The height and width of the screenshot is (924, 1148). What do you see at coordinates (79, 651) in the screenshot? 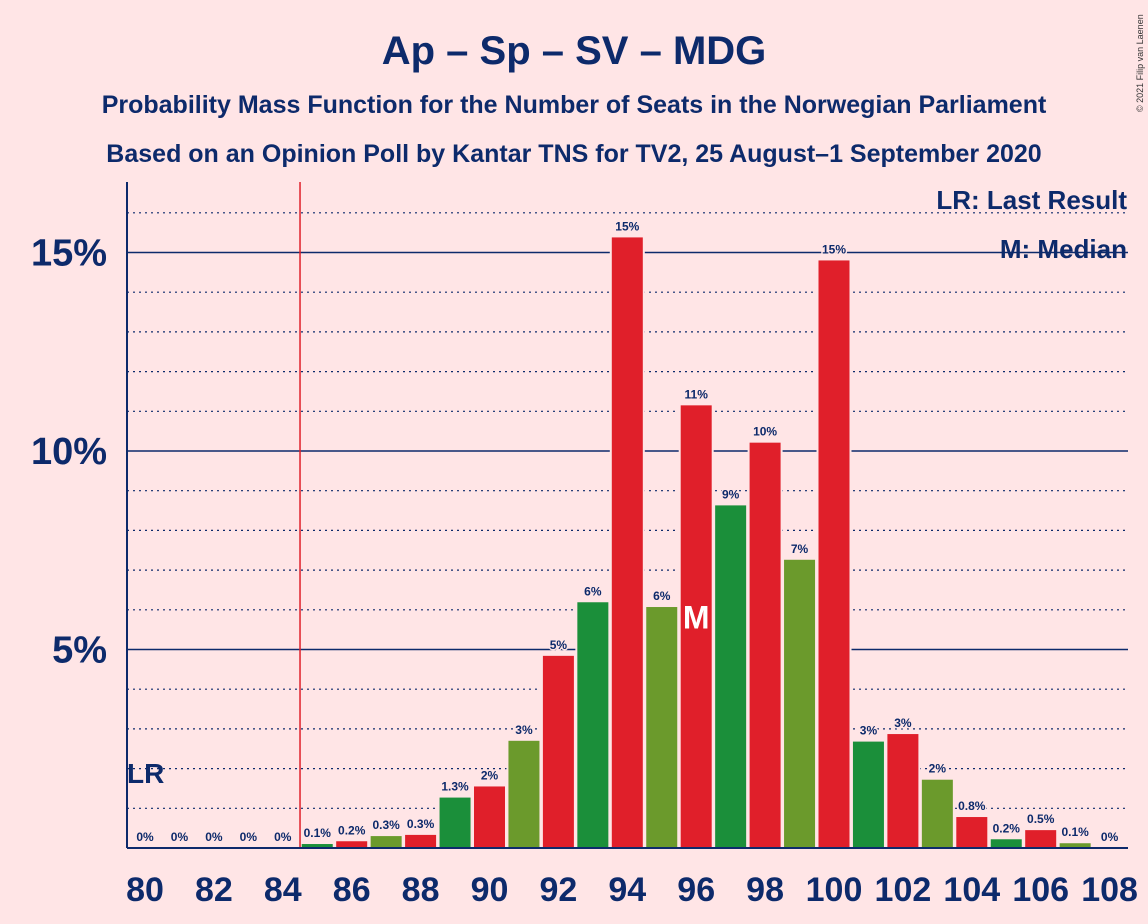
I see `y-tick-label: 5%` at bounding box center [79, 651].